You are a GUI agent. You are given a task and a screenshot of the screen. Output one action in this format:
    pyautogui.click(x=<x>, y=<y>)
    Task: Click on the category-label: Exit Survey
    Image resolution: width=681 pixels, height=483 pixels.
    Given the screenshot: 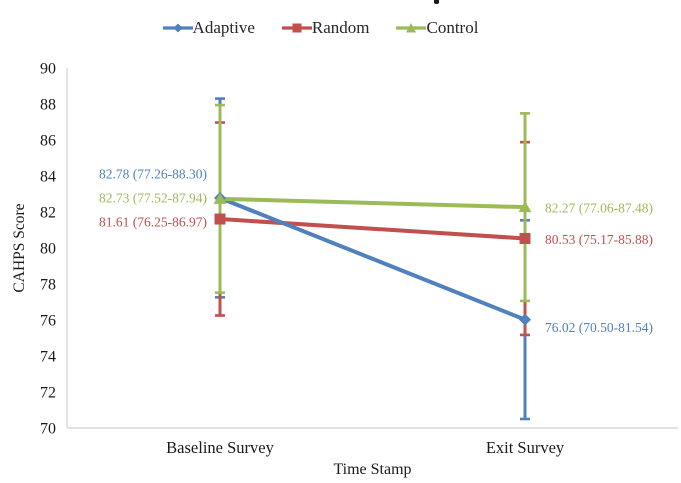 What is the action you would take?
    pyautogui.click(x=525, y=447)
    